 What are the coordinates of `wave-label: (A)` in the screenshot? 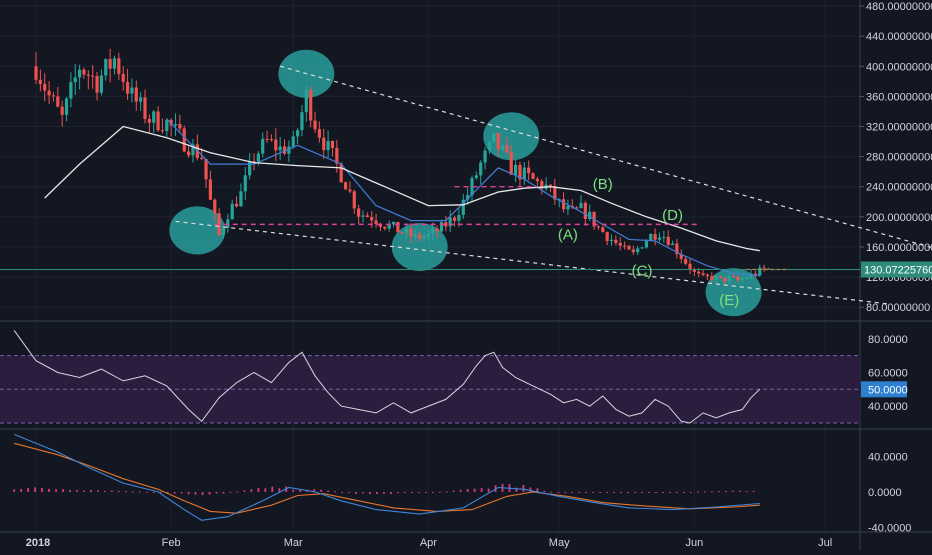 It's located at (568, 234).